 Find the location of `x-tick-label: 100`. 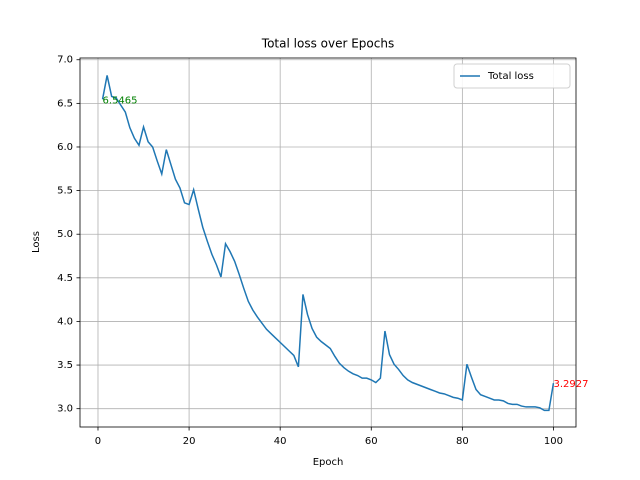

x-tick-label: 100 is located at coordinates (553, 441).